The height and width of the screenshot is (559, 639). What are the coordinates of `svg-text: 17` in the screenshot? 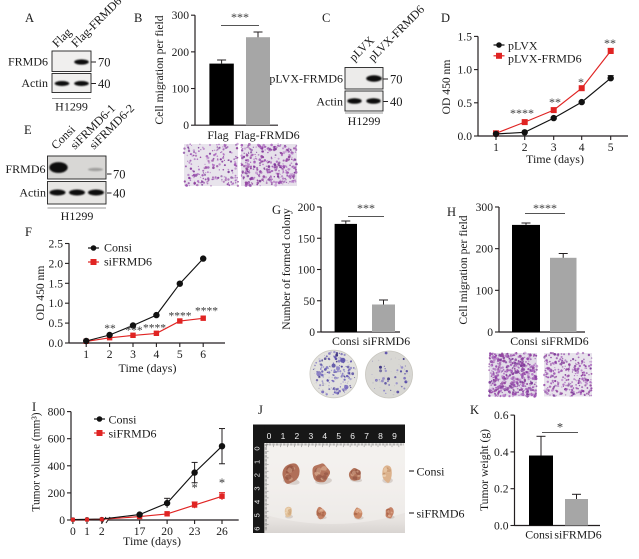 It's located at (140, 531).